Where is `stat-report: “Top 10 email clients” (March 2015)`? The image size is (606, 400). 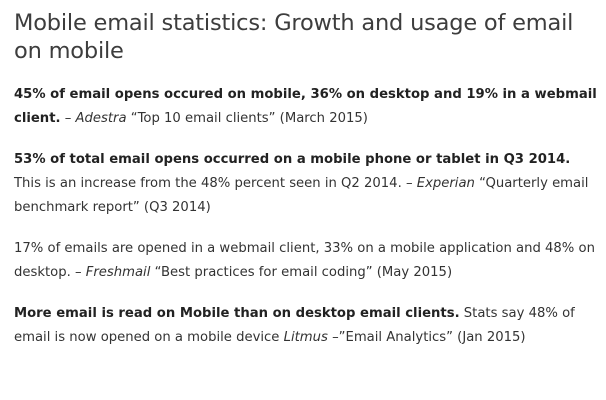
stat-report: “Top 10 email clients” (March 2015) is located at coordinates (247, 118).